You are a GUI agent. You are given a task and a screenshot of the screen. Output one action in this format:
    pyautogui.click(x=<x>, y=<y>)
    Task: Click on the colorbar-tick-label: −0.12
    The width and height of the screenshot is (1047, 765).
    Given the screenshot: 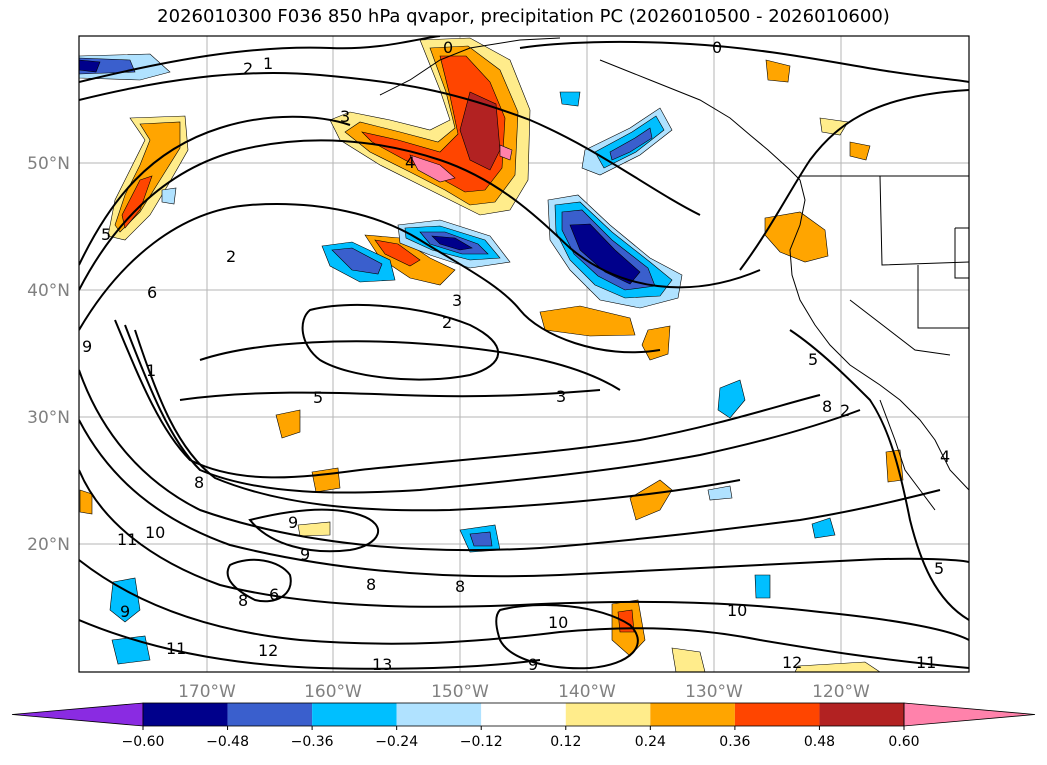 What is the action you would take?
    pyautogui.click(x=481, y=742)
    